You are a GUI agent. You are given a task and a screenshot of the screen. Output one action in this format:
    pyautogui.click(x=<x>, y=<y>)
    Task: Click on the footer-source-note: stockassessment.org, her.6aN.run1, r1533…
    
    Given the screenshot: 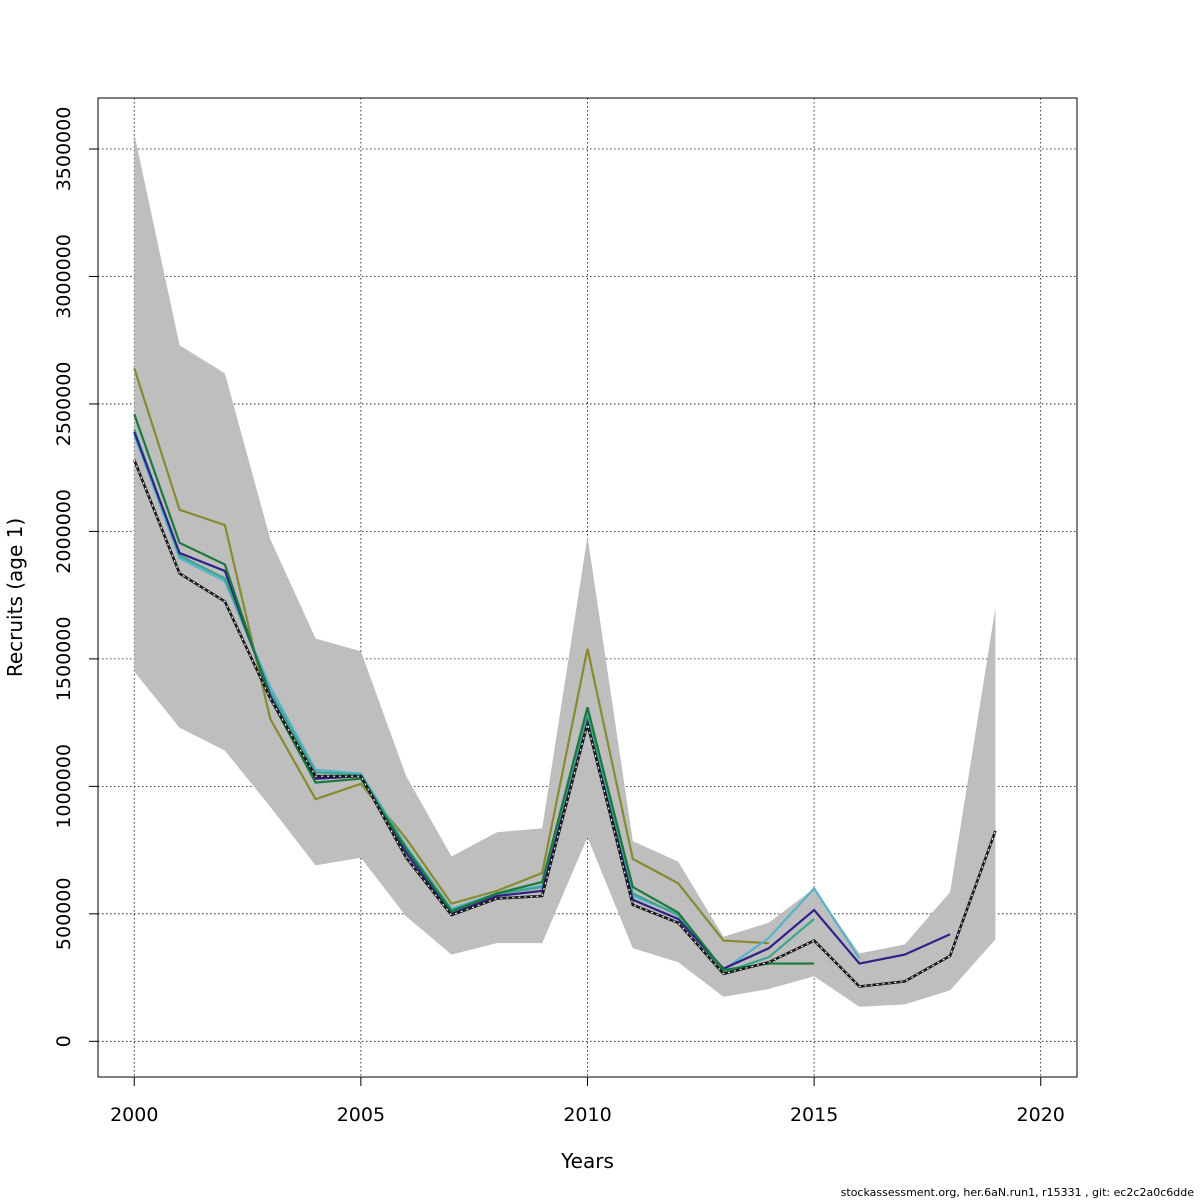 What is the action you would take?
    pyautogui.click(x=1017, y=1192)
    